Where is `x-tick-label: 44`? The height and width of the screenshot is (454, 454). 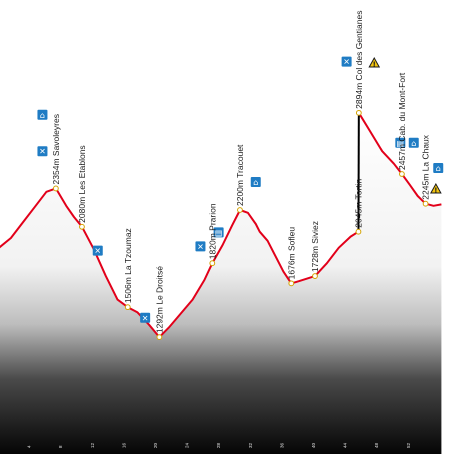 x-tick-label: 44 is located at coordinates (345, 445).